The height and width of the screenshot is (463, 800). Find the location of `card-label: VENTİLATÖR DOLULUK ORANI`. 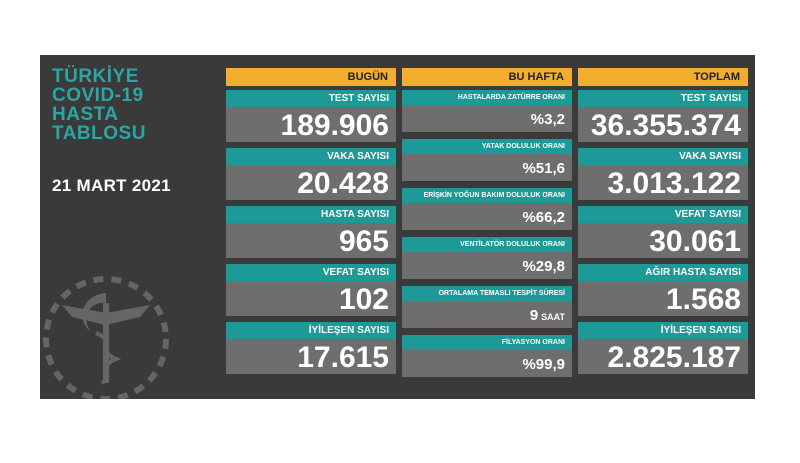

card-label: VENTİLATÖR DOLULUK ORANI is located at coordinates (487, 244).